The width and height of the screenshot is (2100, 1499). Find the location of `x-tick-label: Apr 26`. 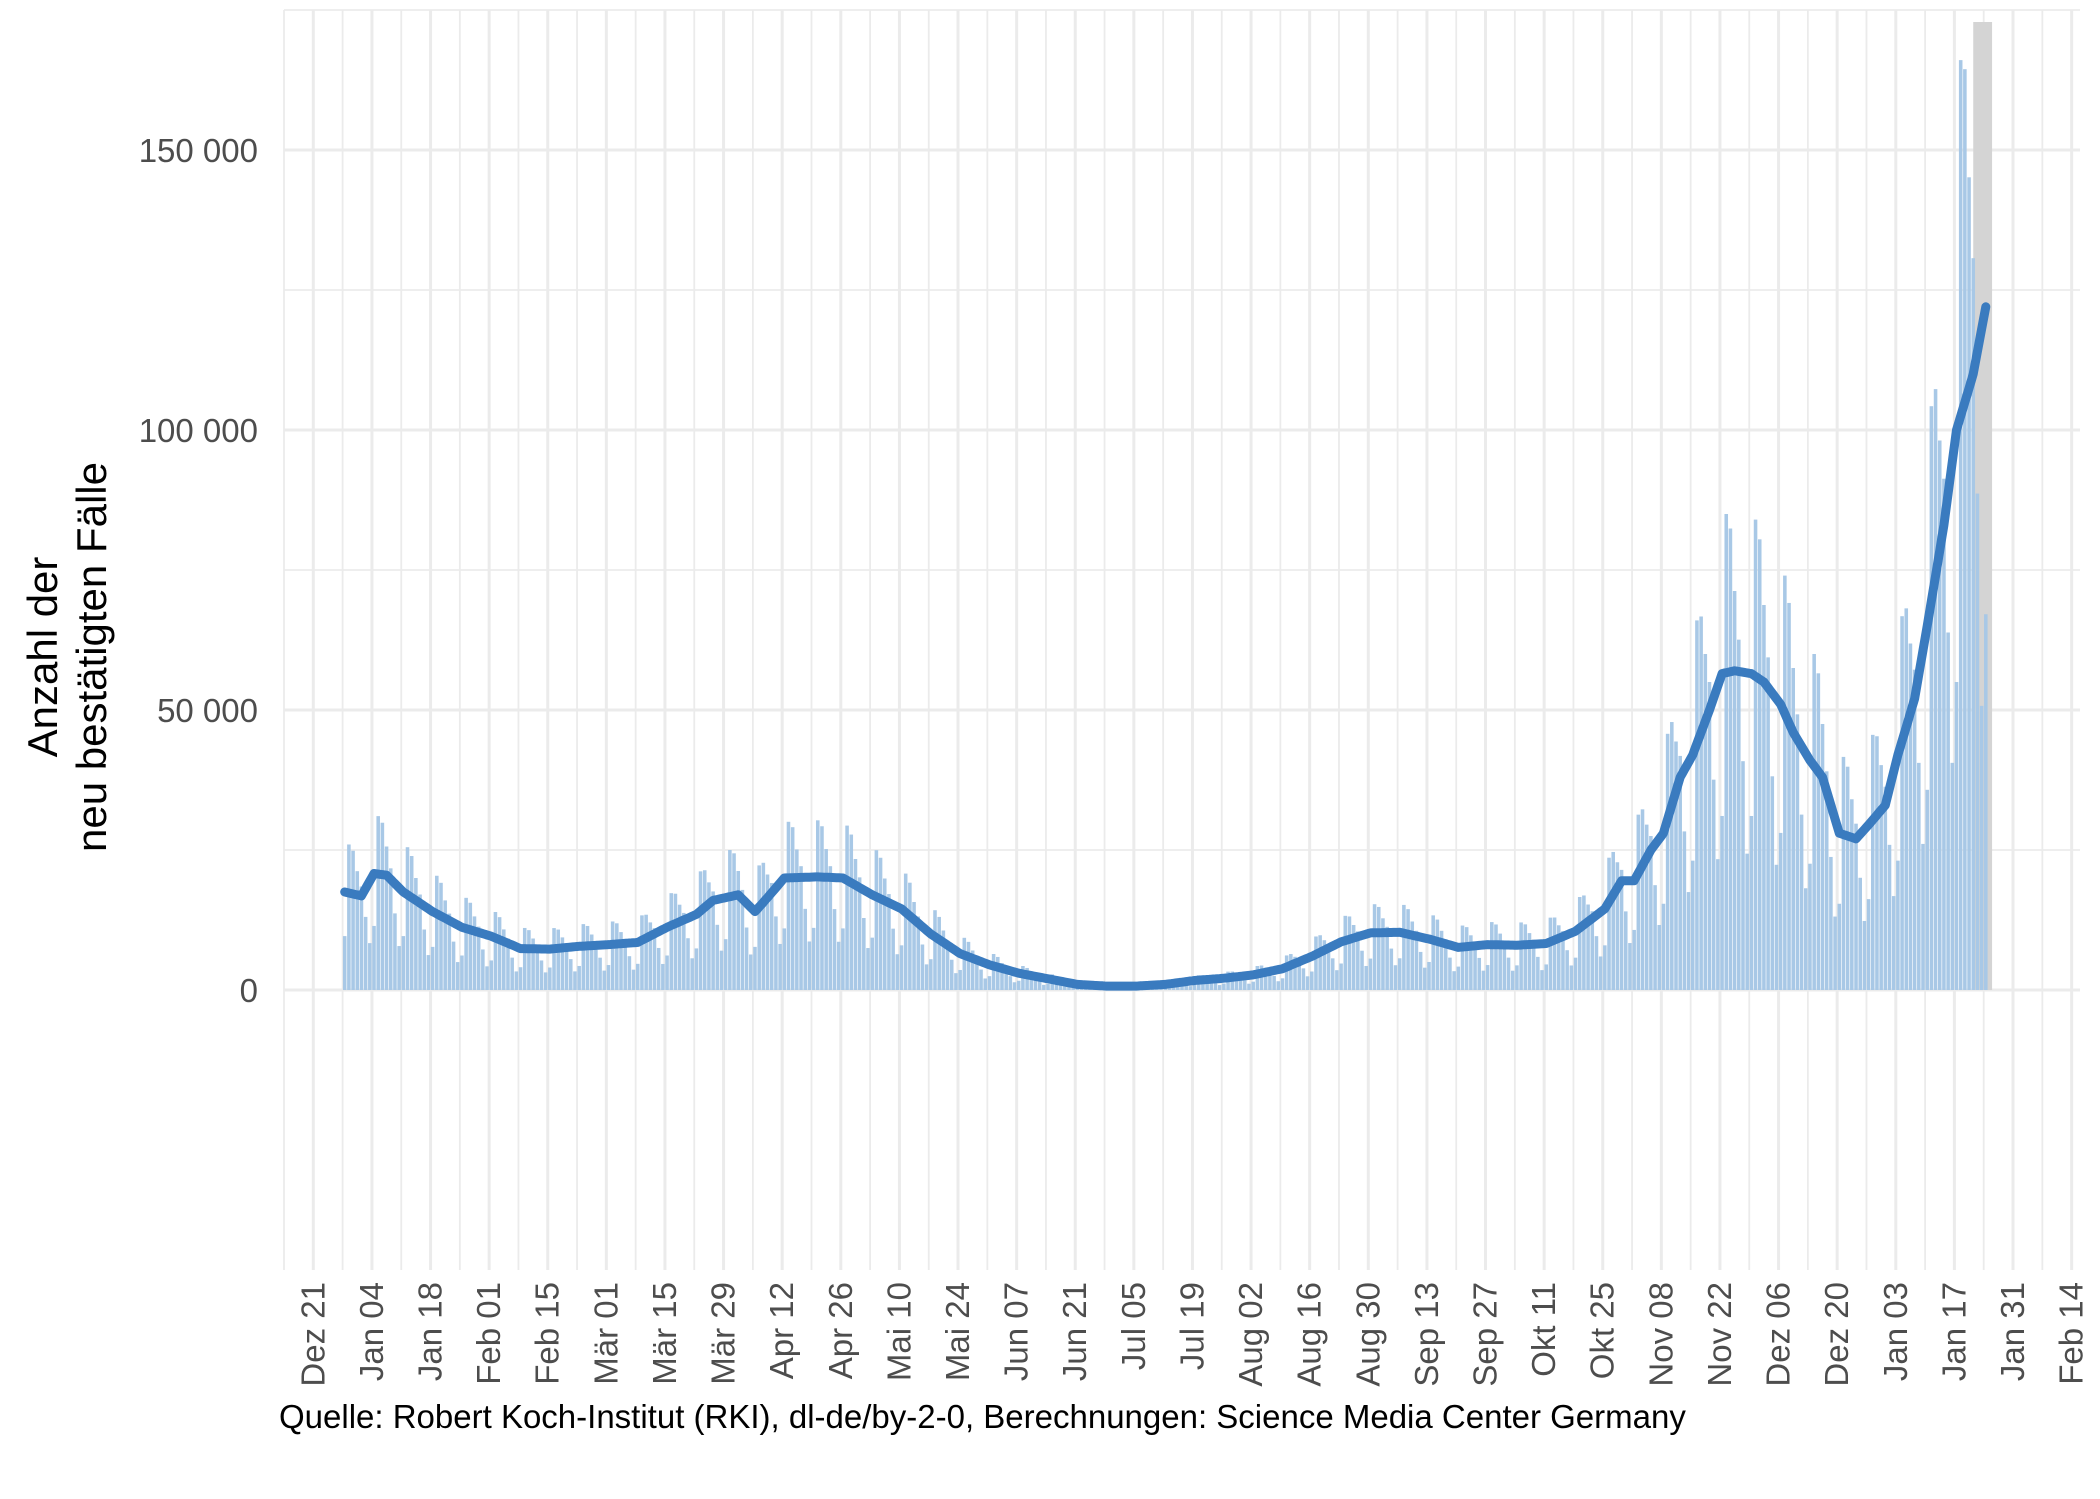

x-tick-label: Apr 26 is located at coordinates (840, 1330).